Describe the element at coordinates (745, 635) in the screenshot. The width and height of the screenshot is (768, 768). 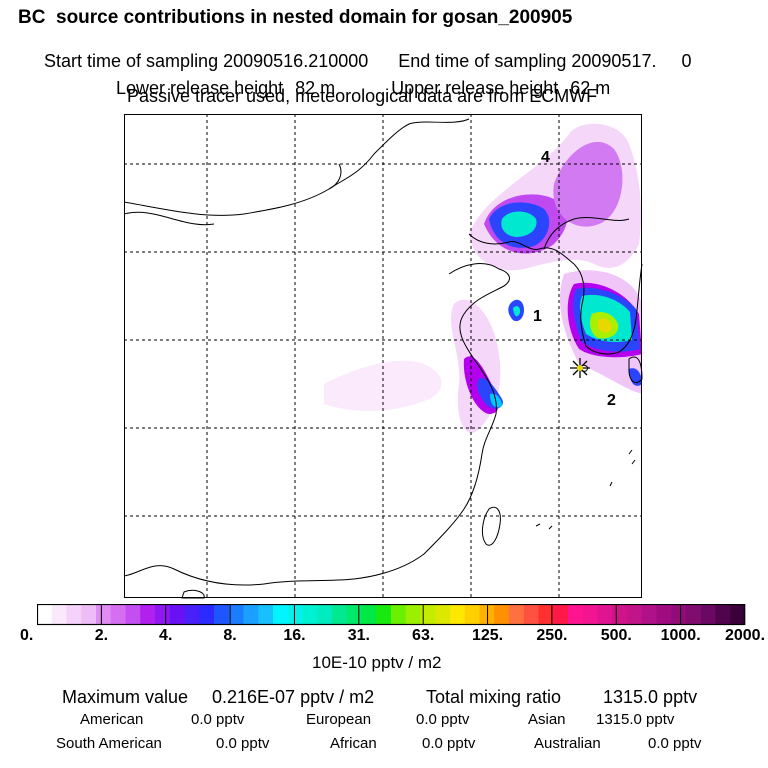
I see `color-scale-tick-label: 2000.` at that location.